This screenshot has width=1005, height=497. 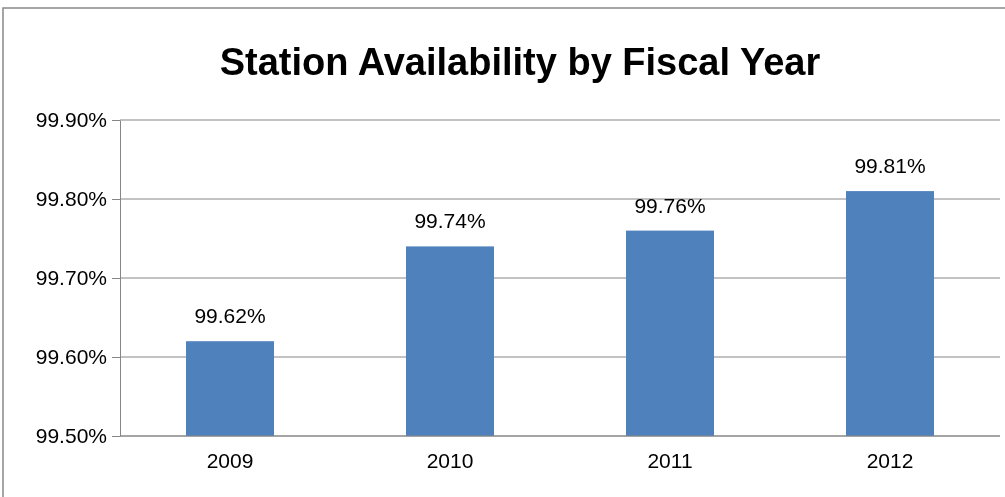 What do you see at coordinates (71, 120) in the screenshot?
I see `y-tick-label: 99.90%` at bounding box center [71, 120].